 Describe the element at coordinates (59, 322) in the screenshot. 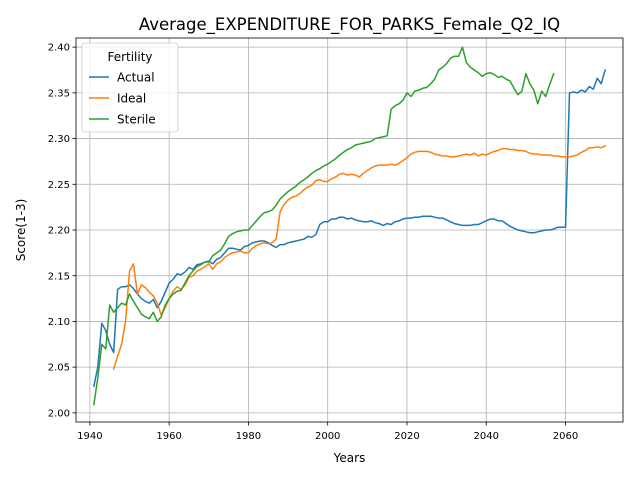

I see `y-tick-label: 2.10` at that location.